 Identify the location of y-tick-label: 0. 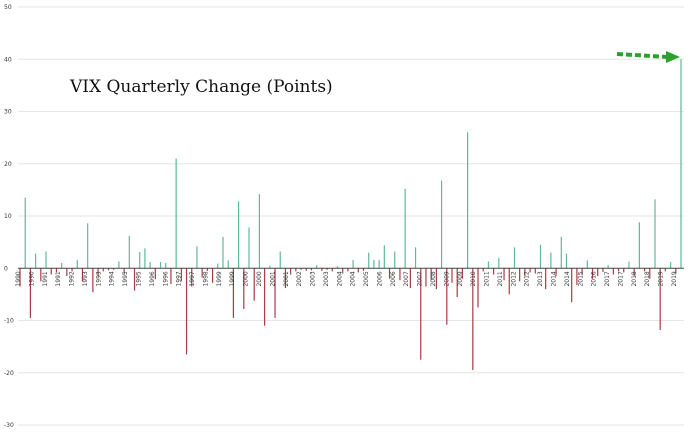
(6, 268).